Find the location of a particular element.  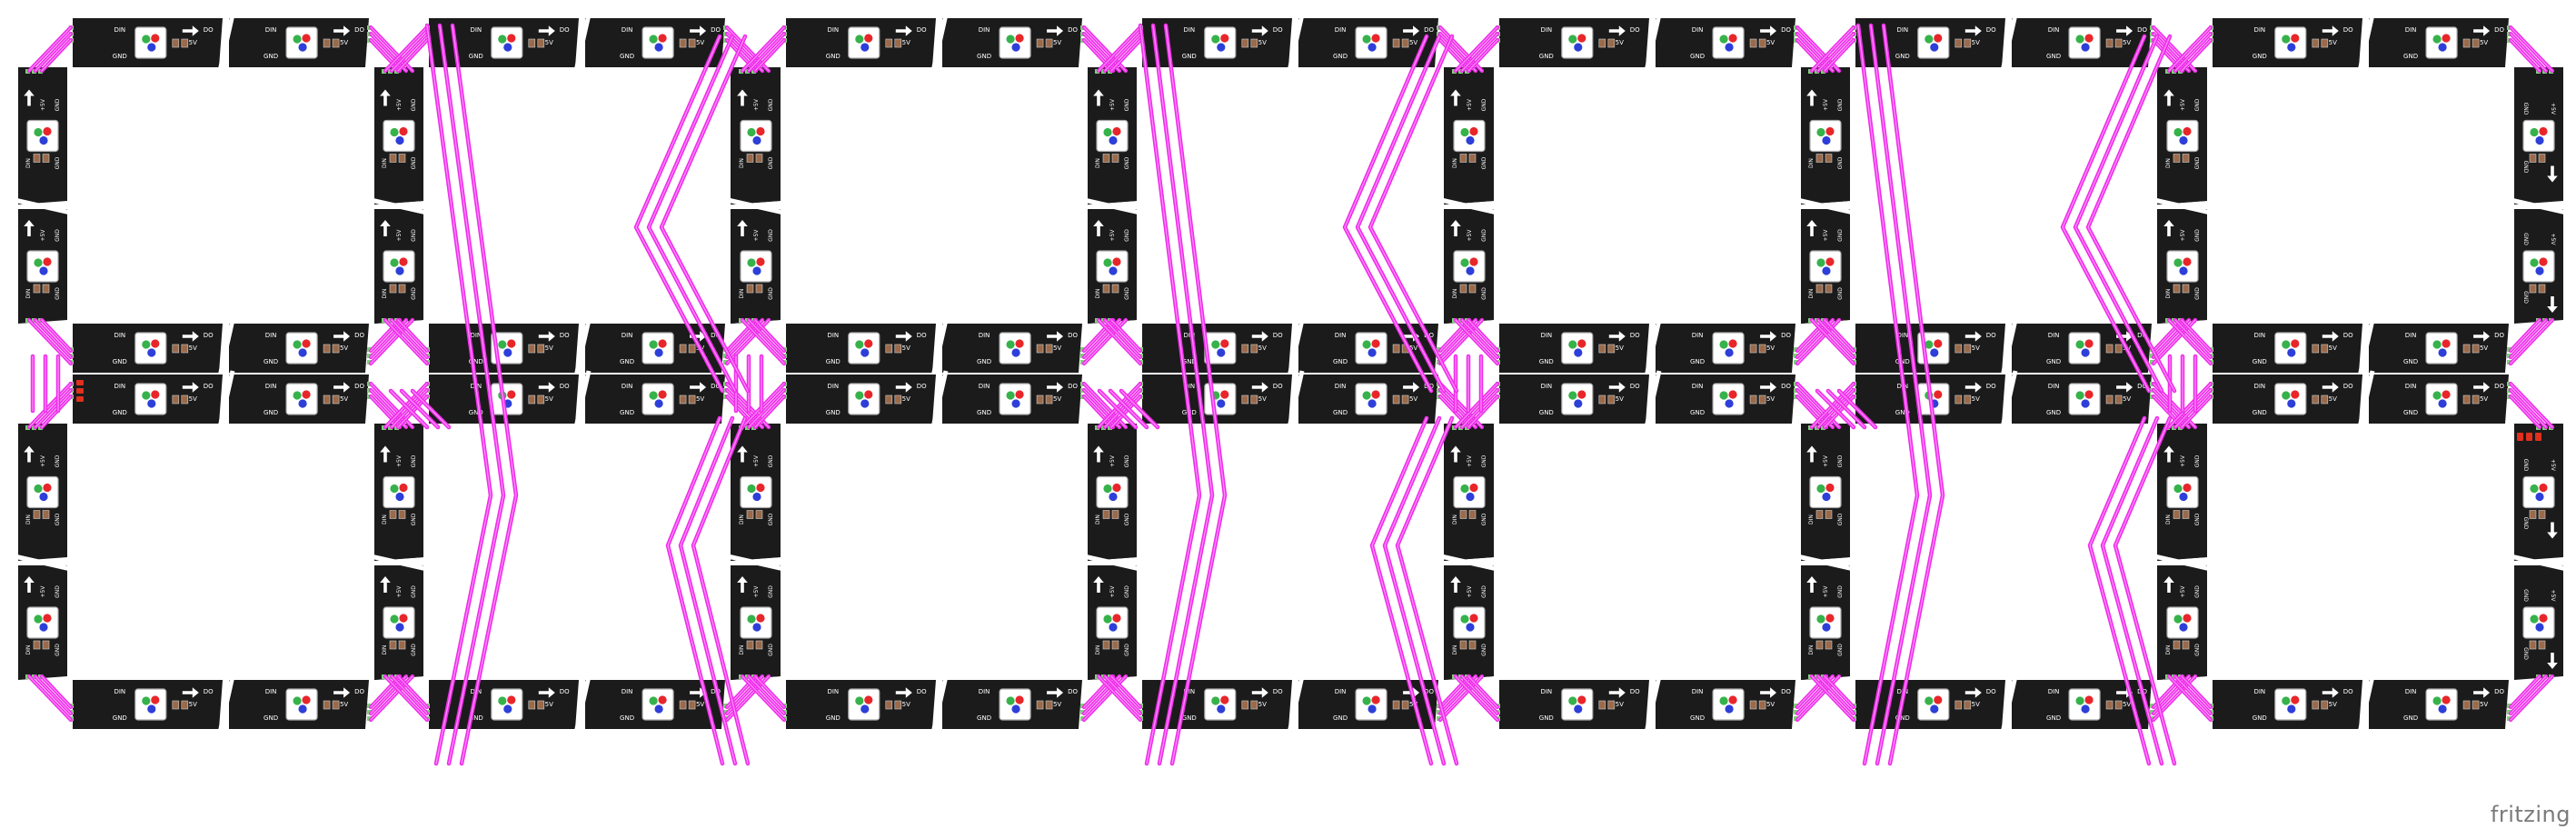

arrow-right-icon is located at coordinates (1769, 336).